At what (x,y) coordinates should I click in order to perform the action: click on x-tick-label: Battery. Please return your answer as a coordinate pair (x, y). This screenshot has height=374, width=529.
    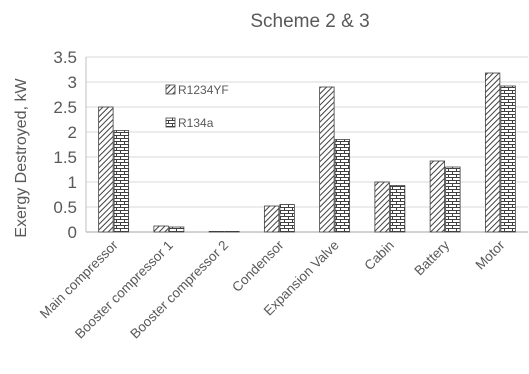
    Looking at the image, I should click on (431, 257).